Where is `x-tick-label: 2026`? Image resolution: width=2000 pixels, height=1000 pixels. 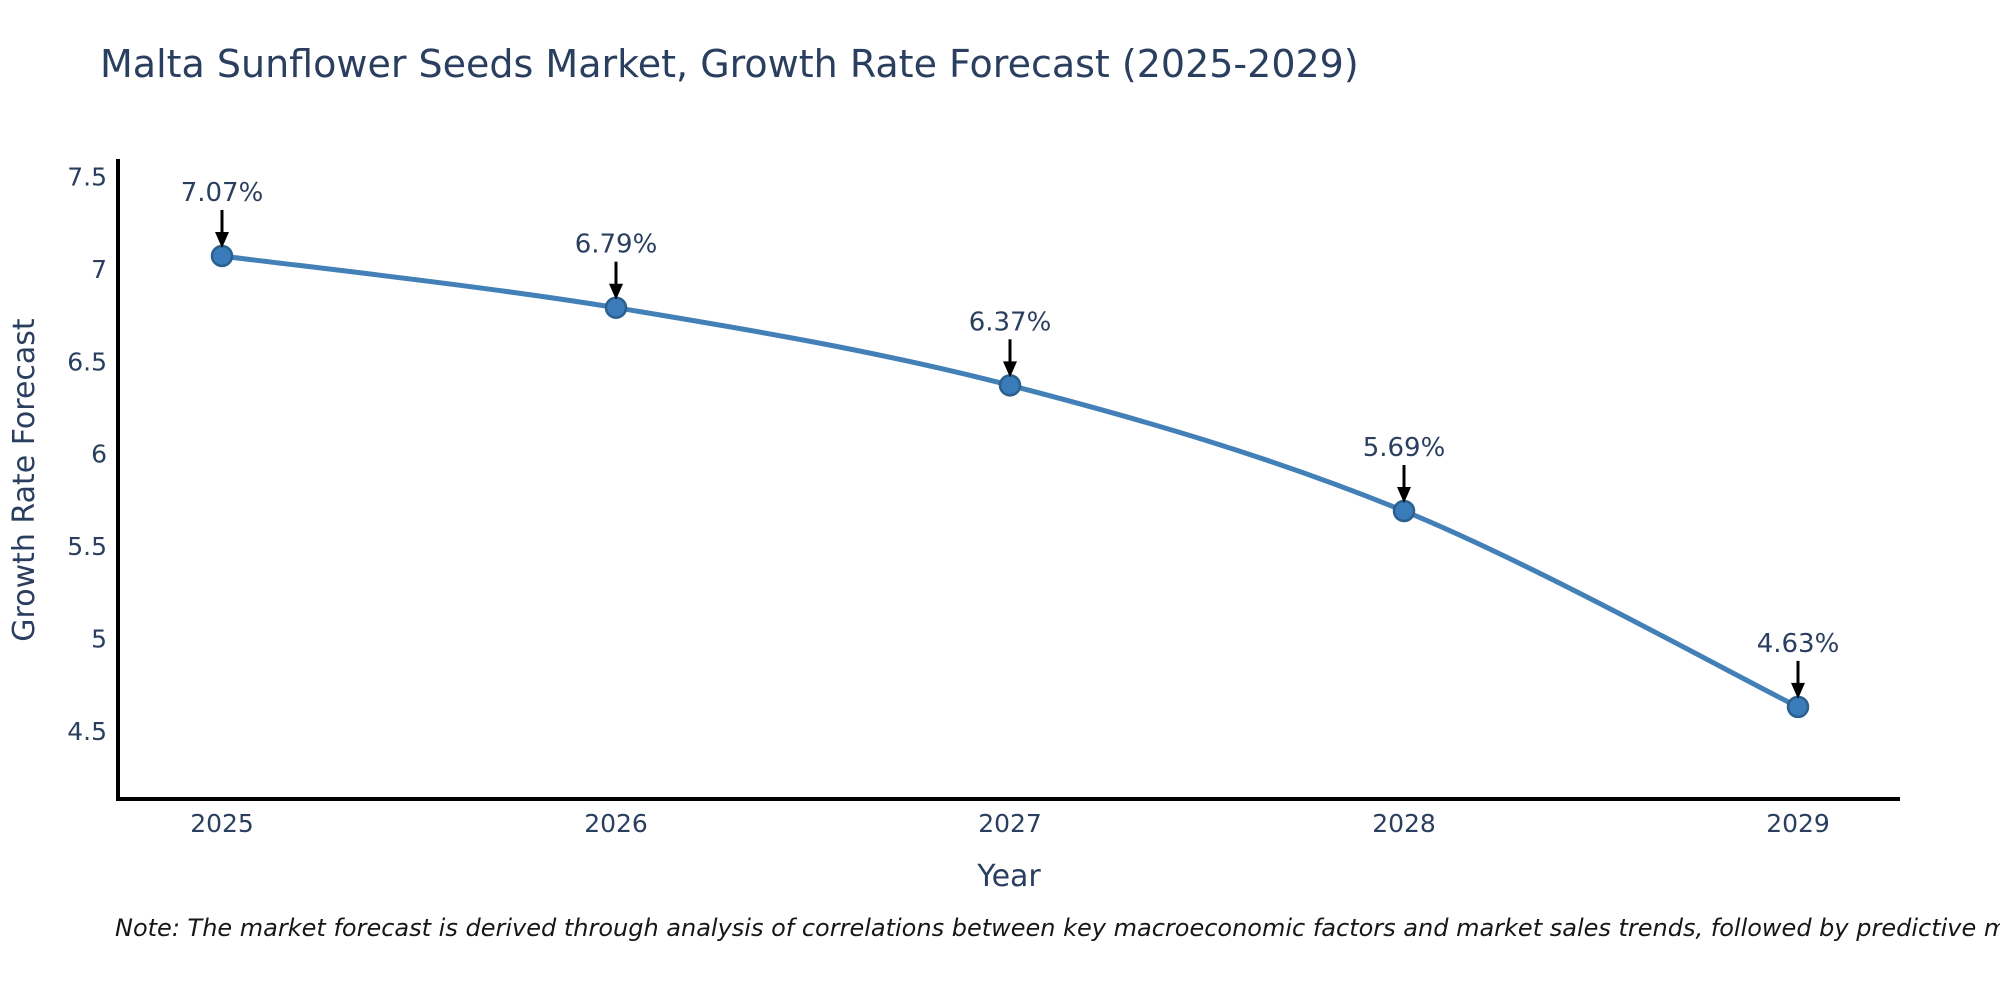 x-tick-label: 2026 is located at coordinates (616, 823).